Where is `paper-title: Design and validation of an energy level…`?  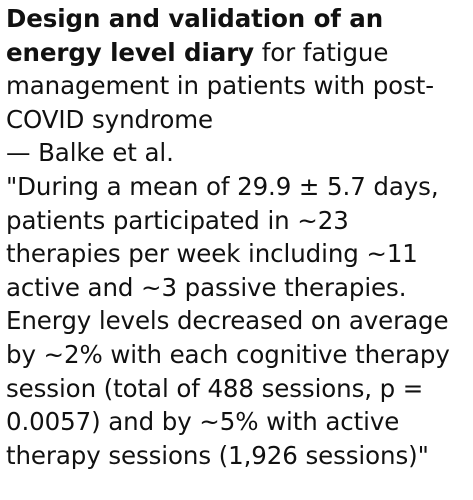
paper-title: Design and validation of an energy level… is located at coordinates (195, 35).